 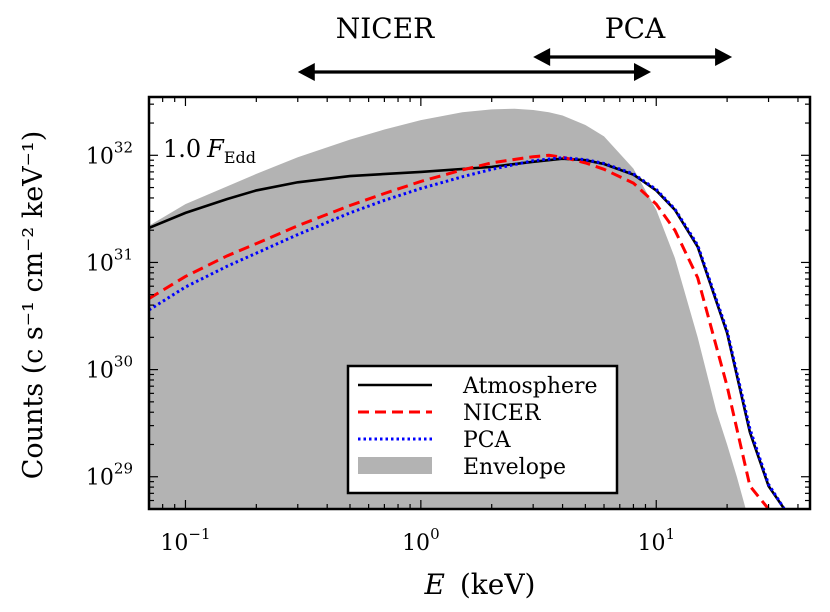 What do you see at coordinates (487, 440) in the screenshot?
I see `legend-pca-label: PCA` at bounding box center [487, 440].